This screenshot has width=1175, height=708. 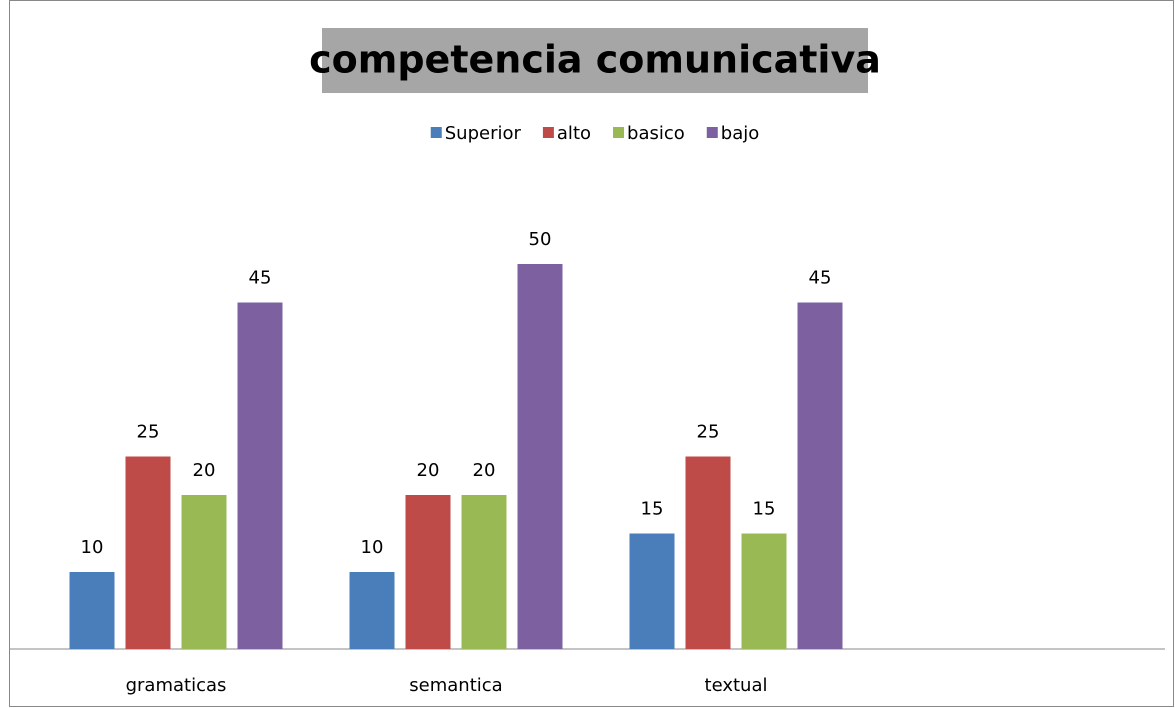 I want to click on legend-label: basico, so click(x=656, y=133).